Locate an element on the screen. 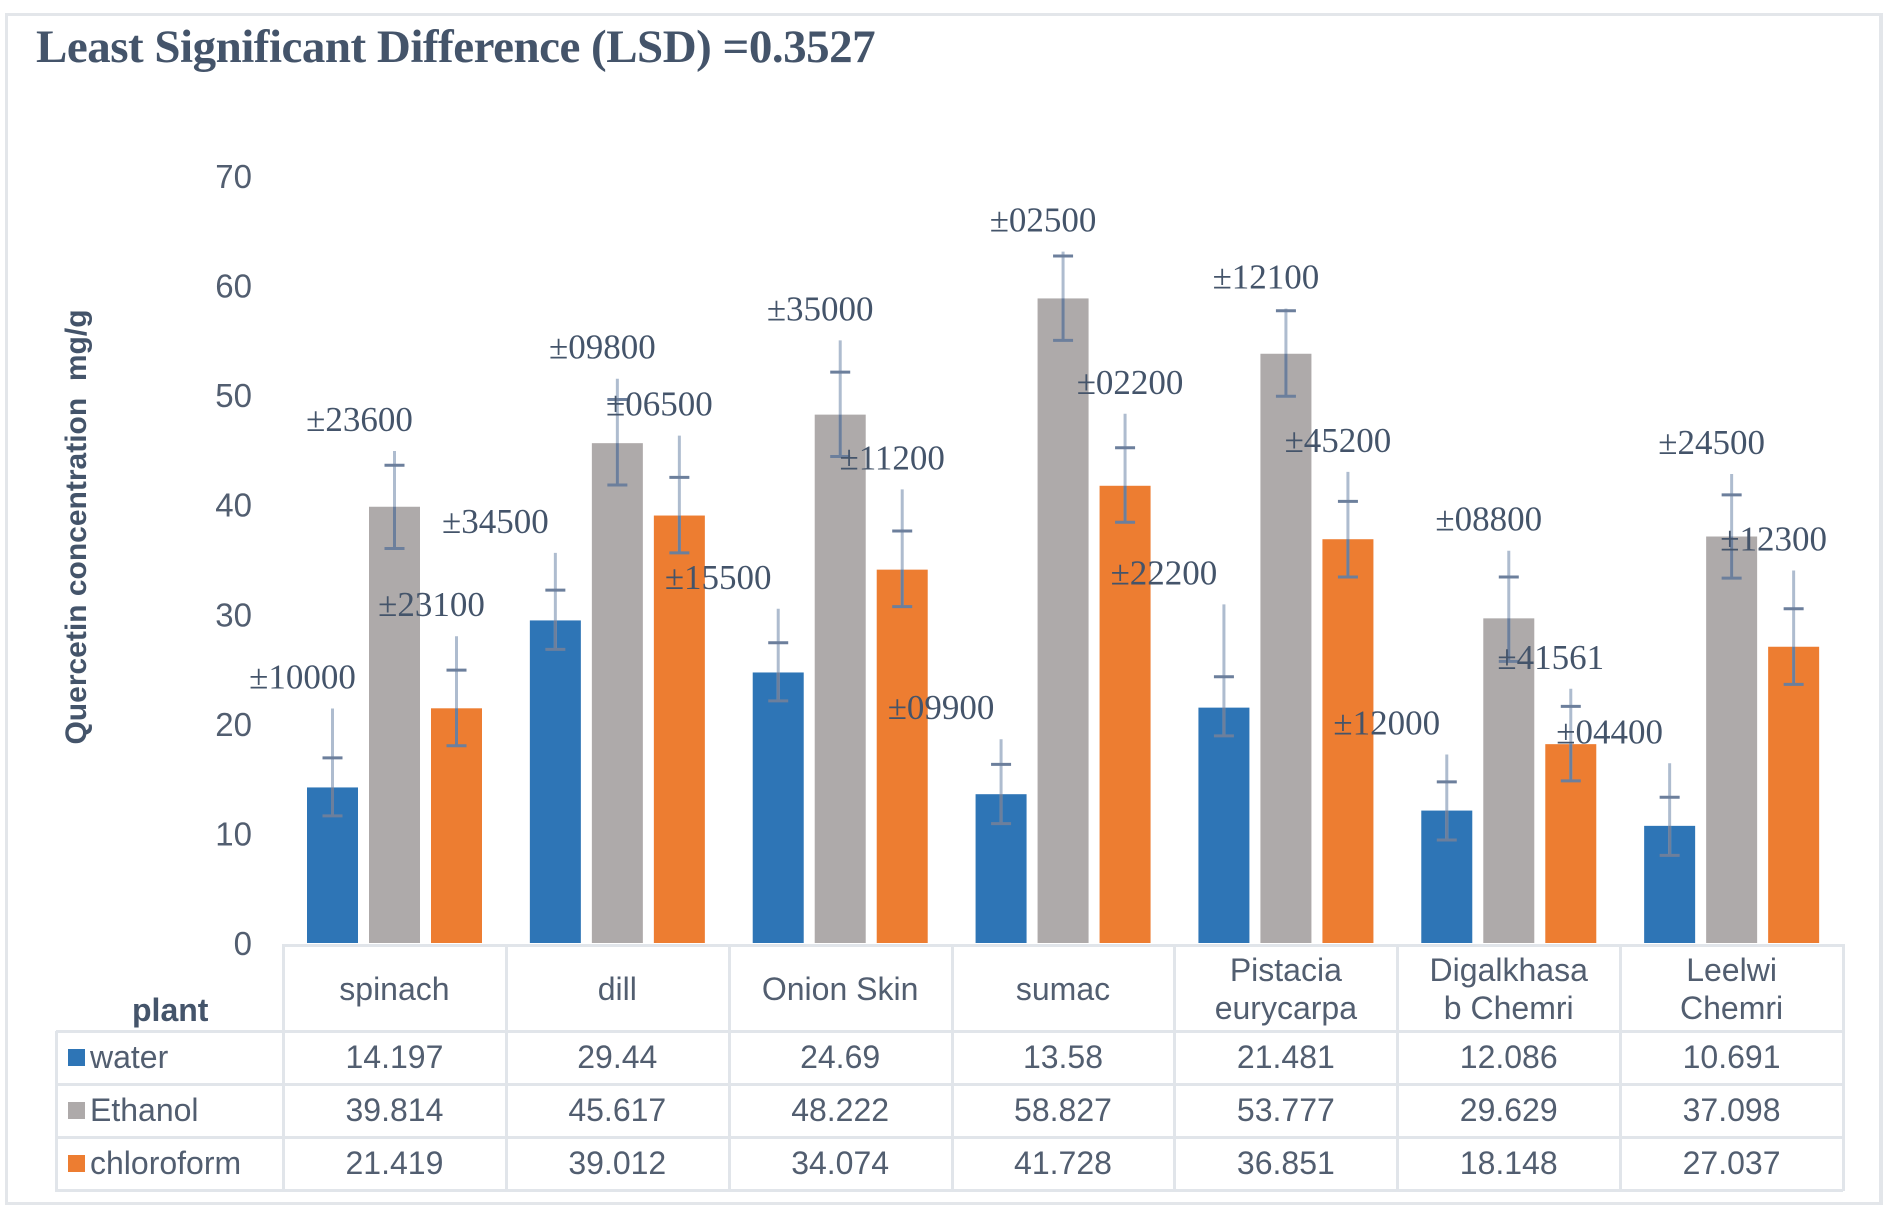 This screenshot has width=1900, height=1214. category-label: spinach is located at coordinates (394, 988).